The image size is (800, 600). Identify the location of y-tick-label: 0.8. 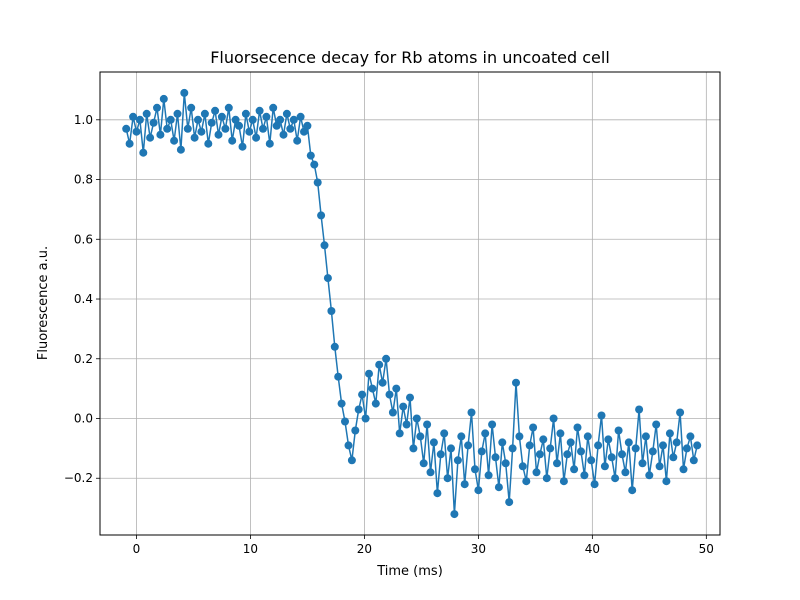
(83, 180).